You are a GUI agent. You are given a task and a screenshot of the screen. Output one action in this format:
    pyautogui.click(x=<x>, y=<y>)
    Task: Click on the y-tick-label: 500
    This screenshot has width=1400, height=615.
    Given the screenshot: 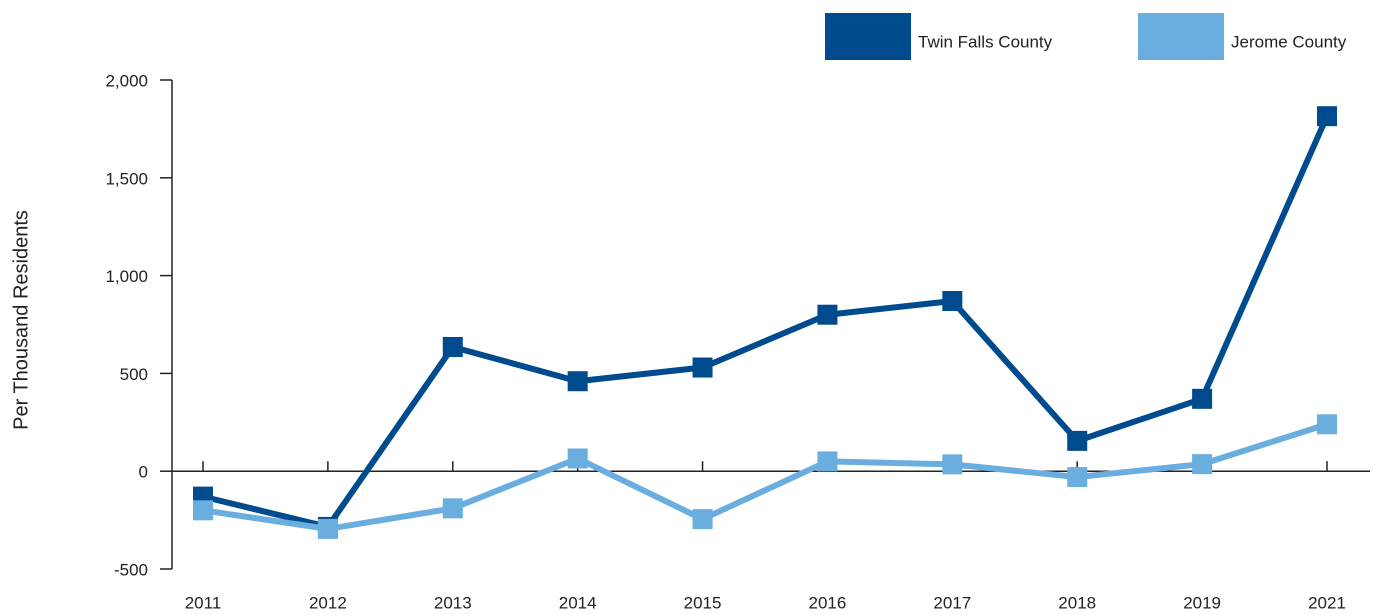 What is the action you would take?
    pyautogui.click(x=134, y=374)
    